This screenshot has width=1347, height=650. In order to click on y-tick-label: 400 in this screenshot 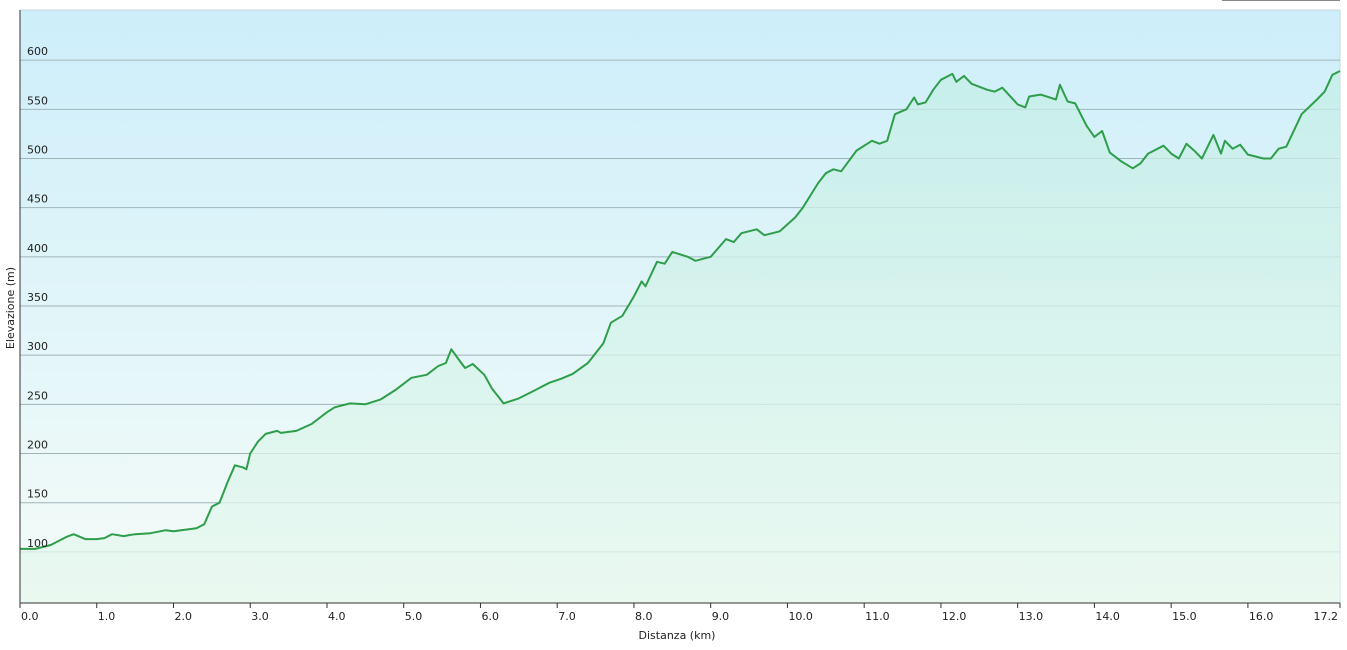, I will do `click(37, 248)`.